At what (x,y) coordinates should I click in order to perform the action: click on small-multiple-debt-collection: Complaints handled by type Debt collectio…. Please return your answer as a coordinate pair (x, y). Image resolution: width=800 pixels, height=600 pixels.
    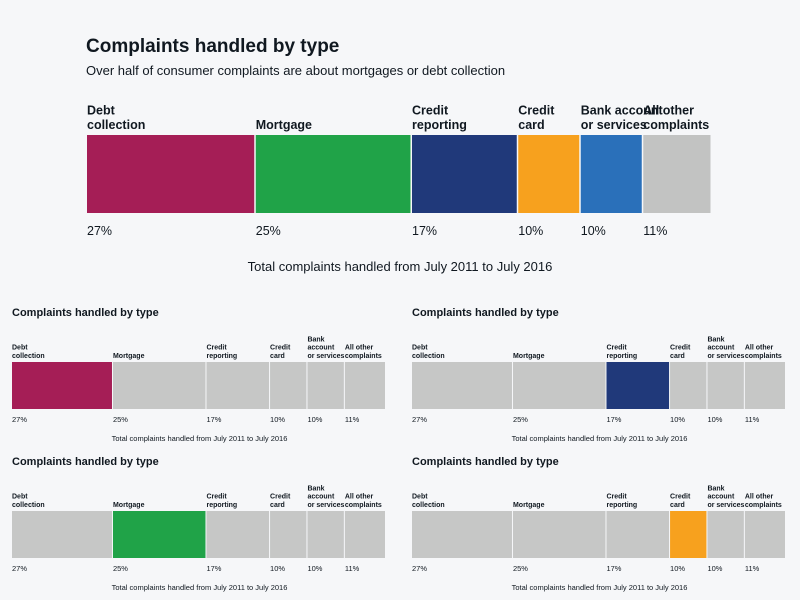
    Looking at the image, I should click on (206, 377).